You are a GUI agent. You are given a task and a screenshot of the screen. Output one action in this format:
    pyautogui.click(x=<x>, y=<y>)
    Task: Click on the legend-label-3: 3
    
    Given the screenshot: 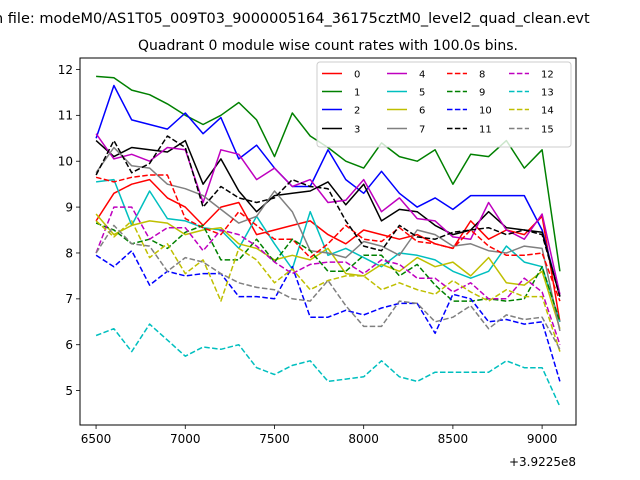 What is the action you would take?
    pyautogui.click(x=357, y=130)
    